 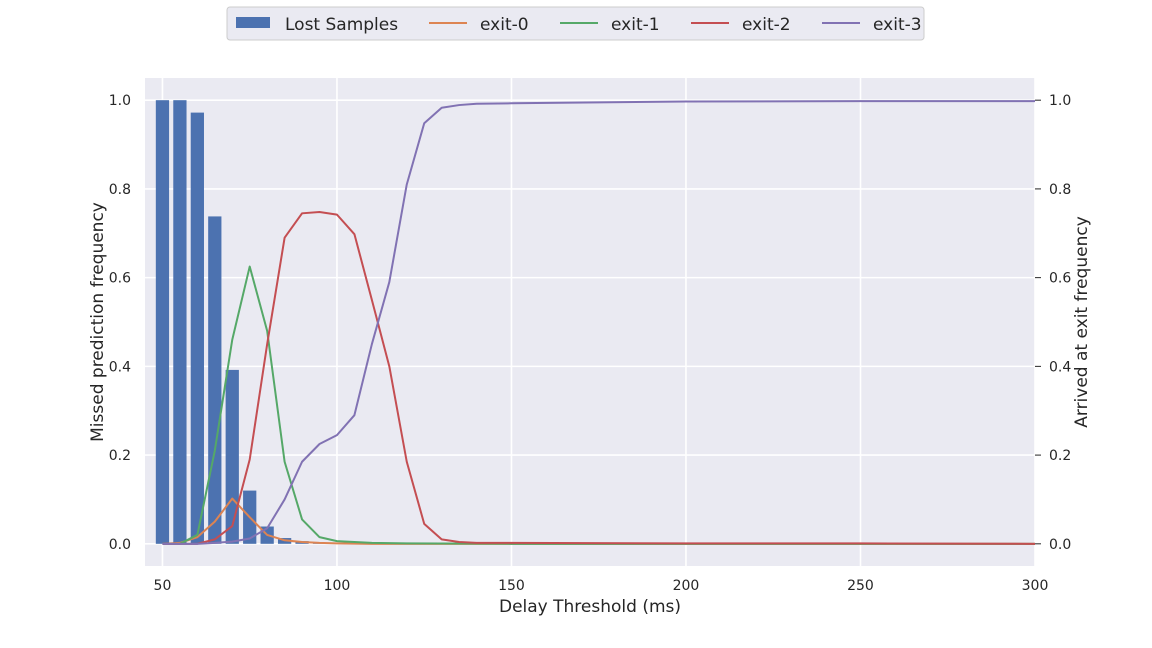 What do you see at coordinates (120, 279) in the screenshot?
I see `y-left-tick-label-0-6: 0.6` at bounding box center [120, 279].